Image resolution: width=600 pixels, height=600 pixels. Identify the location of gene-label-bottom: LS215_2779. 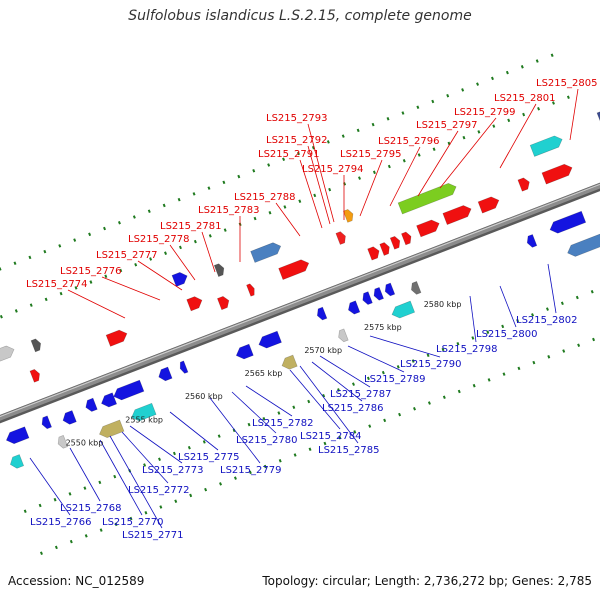
(250, 470).